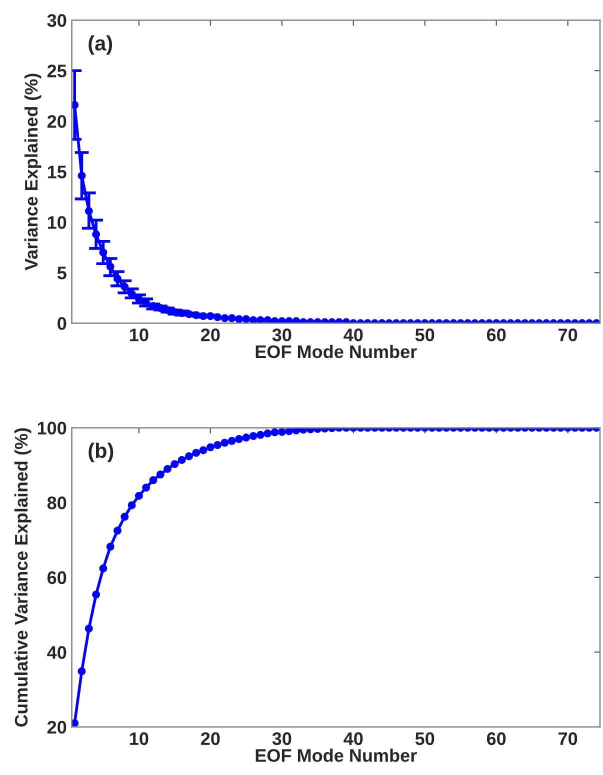  I want to click on y-tick-label: 100, so click(52, 428).